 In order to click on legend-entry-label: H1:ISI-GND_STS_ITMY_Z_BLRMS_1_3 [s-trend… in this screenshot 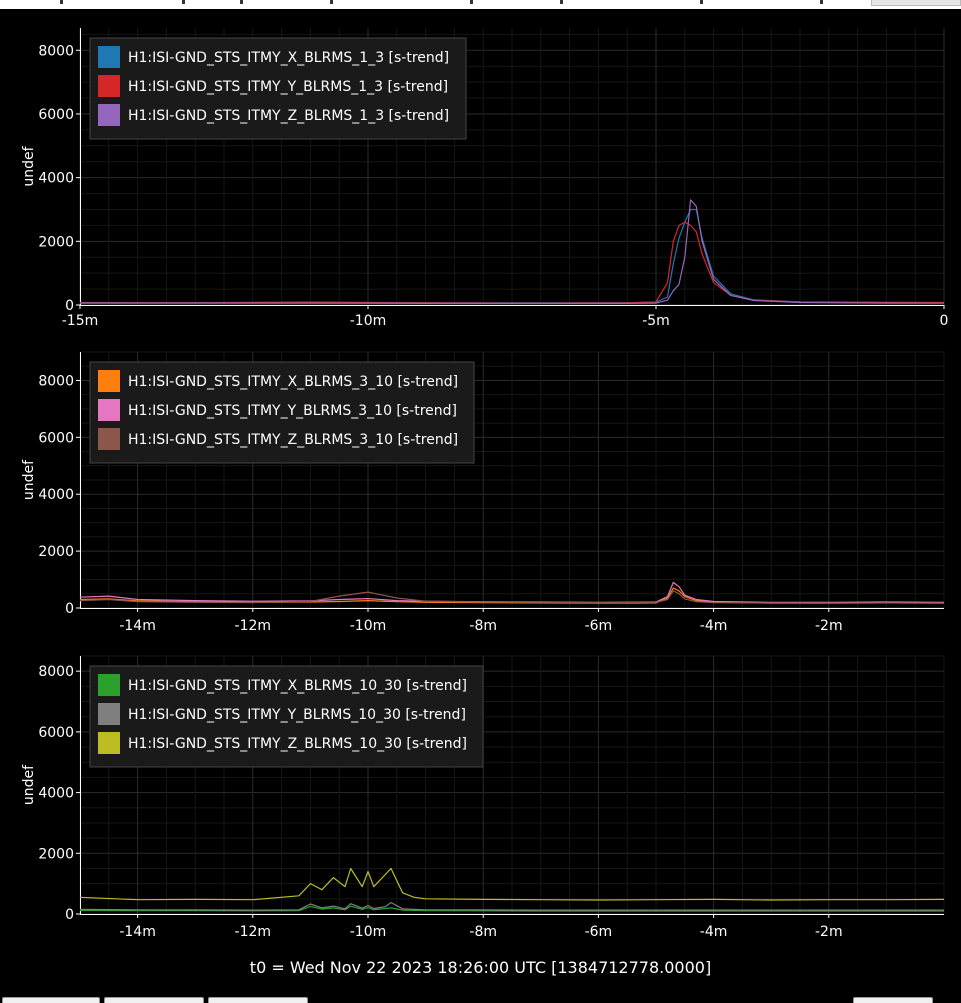, I will do `click(288, 116)`.